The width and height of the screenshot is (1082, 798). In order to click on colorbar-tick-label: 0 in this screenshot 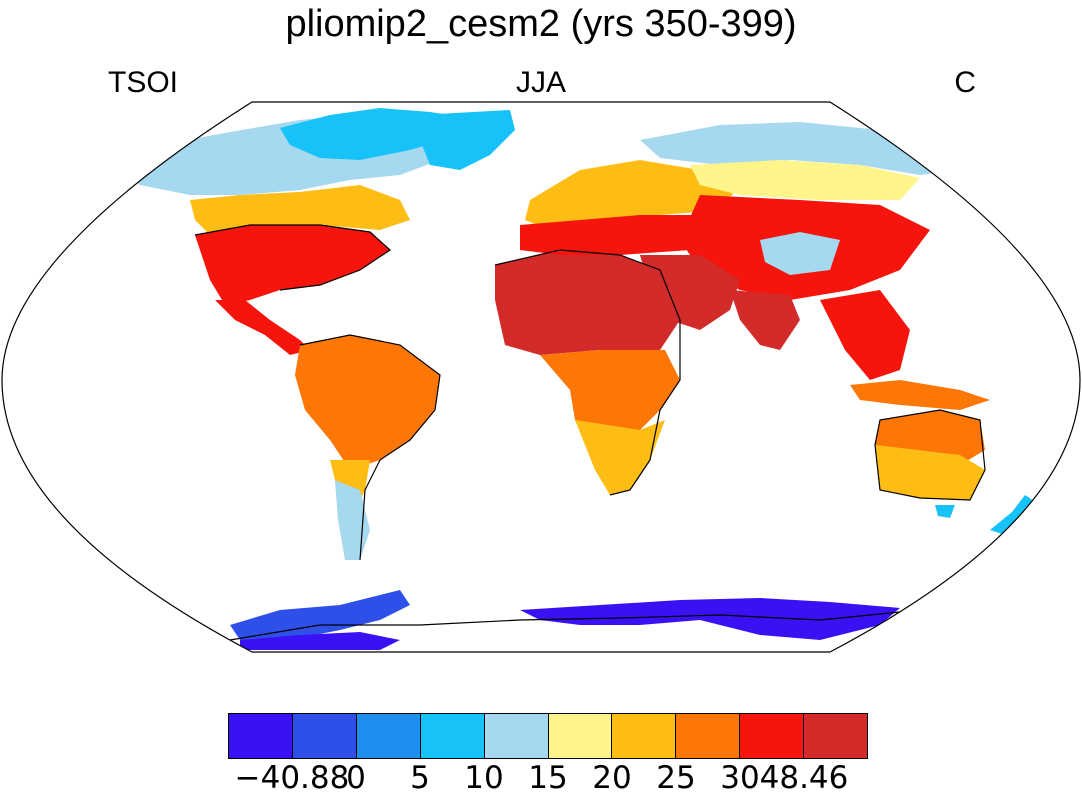, I will do `click(356, 778)`.